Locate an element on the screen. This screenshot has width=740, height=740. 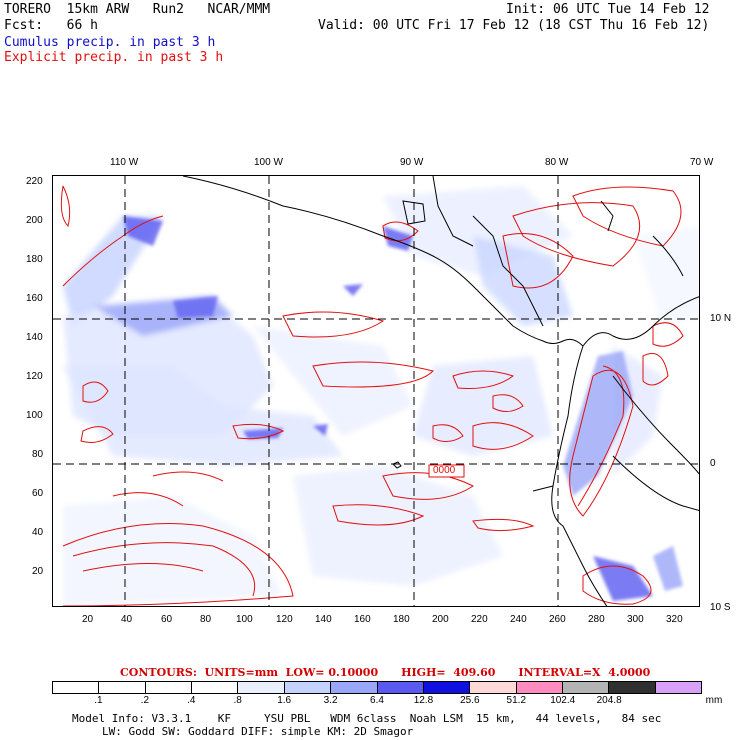
x-tick-280: 280 is located at coordinates (596, 619).